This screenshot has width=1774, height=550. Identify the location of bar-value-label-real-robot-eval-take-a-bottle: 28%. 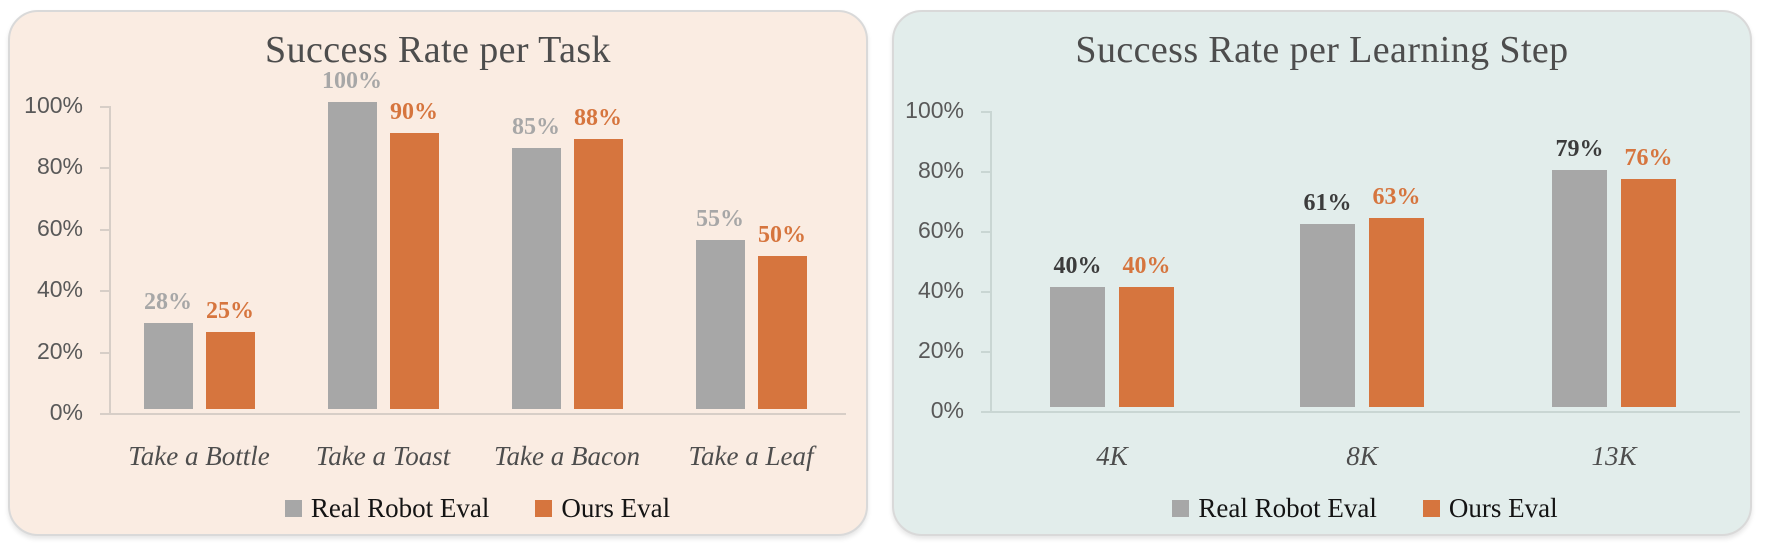
(168, 302).